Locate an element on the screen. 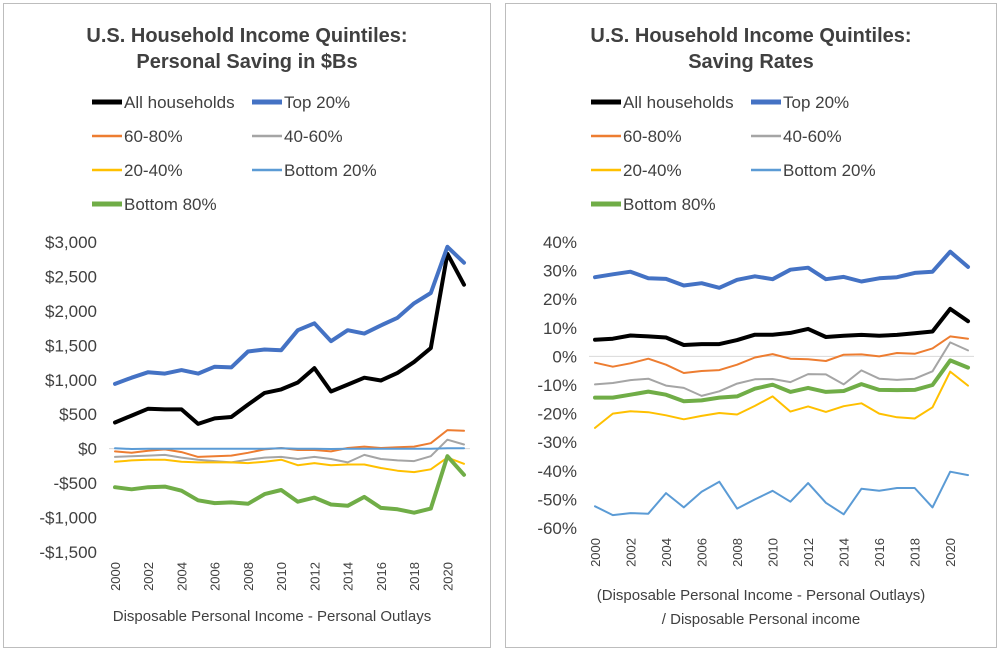 The height and width of the screenshot is (650, 1000). y-tick-label: 30% is located at coordinates (560, 271).